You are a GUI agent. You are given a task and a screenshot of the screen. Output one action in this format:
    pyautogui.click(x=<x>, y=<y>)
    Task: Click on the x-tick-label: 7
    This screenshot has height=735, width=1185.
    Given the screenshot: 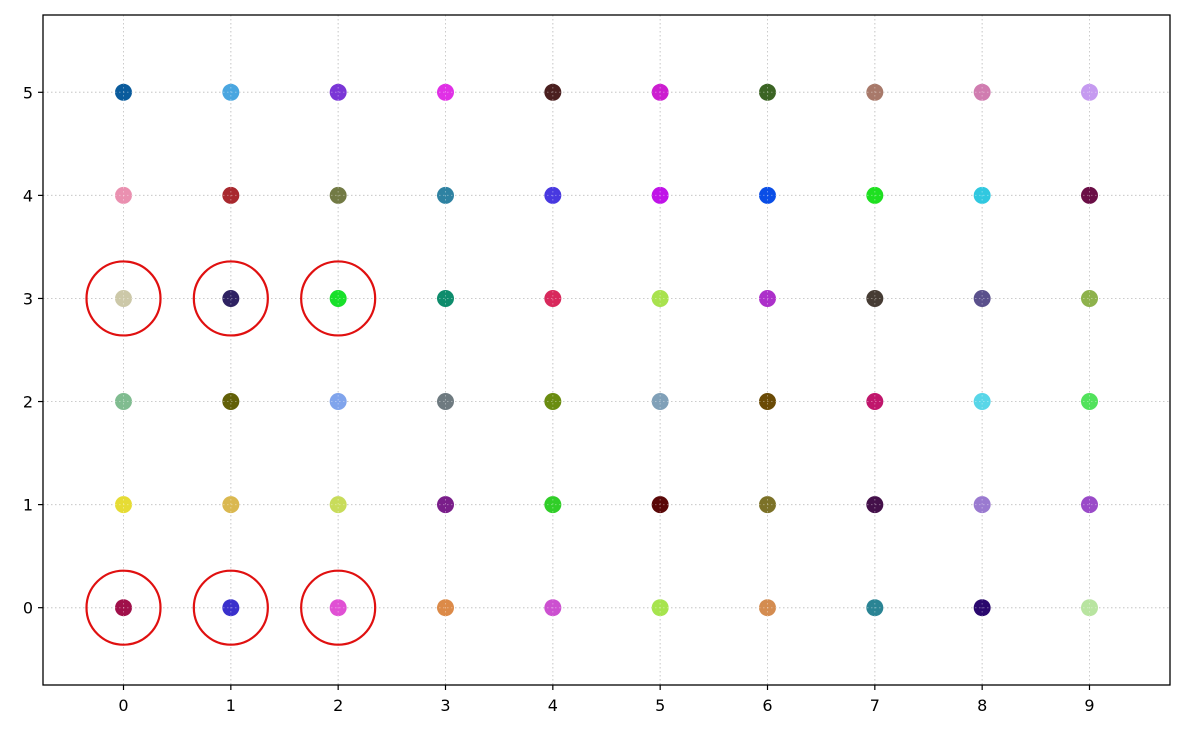 What is the action you would take?
    pyautogui.click(x=875, y=705)
    